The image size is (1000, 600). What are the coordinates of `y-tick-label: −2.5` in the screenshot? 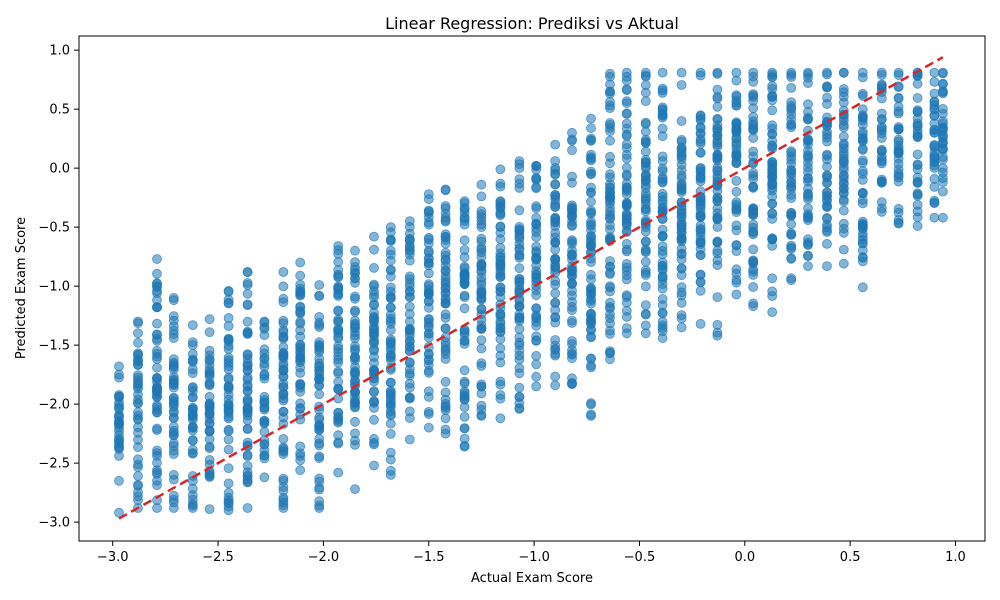 It's located at (54, 464).